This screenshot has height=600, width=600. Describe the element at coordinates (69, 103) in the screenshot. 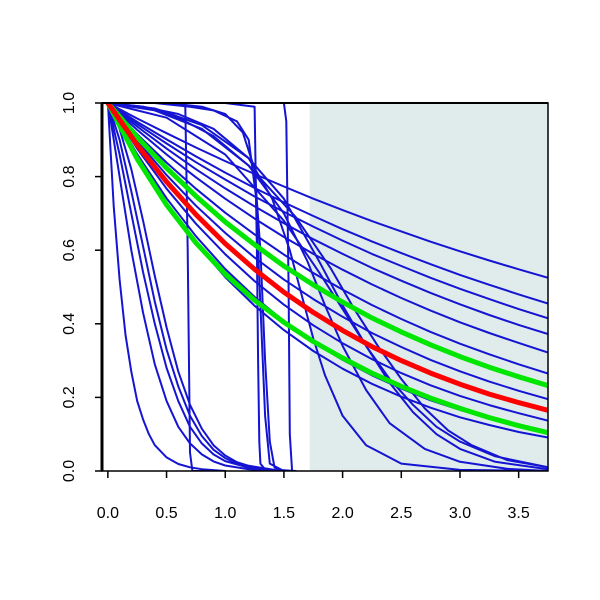

I see `y-tick-label-5: 1.0` at that location.